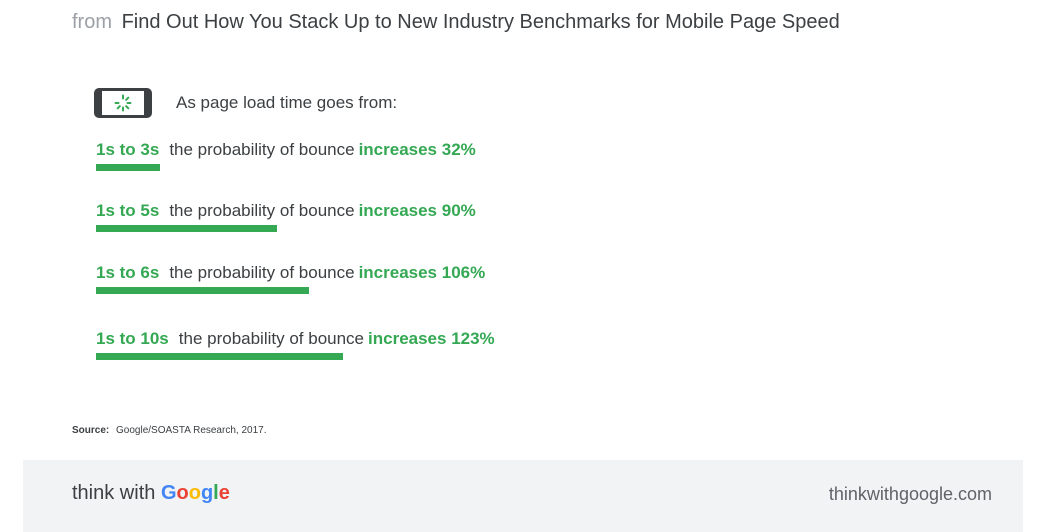 This screenshot has height=532, width=1040. I want to click on row-range-label: 1s to 5s, so click(128, 210).